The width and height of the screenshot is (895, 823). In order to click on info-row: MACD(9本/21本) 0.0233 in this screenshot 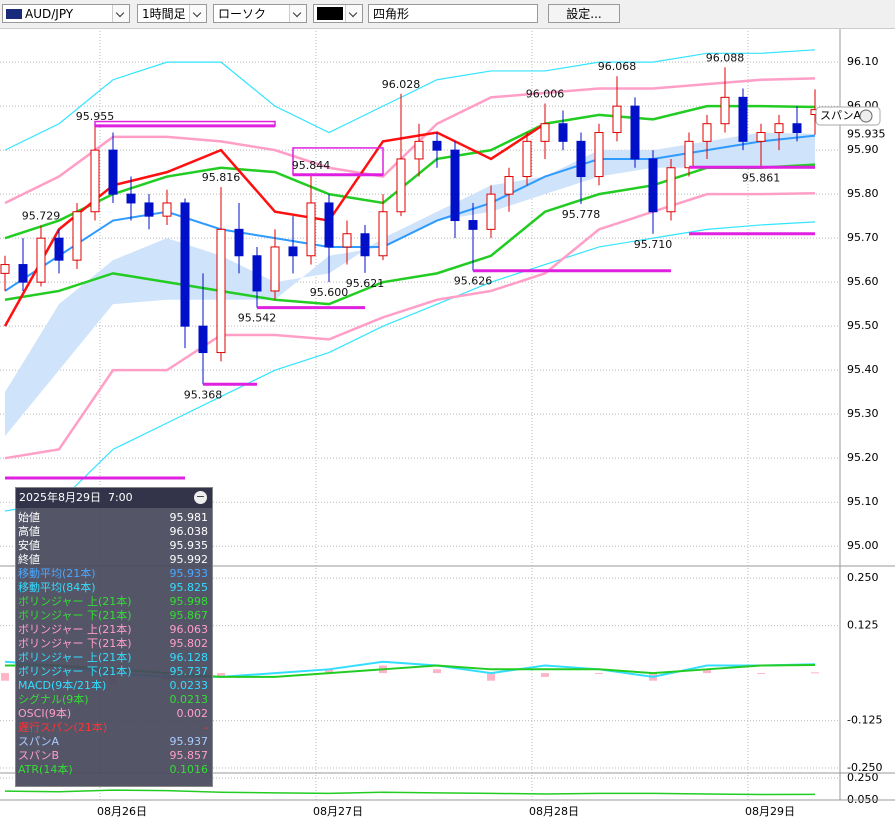, I will do `click(114, 686)`.